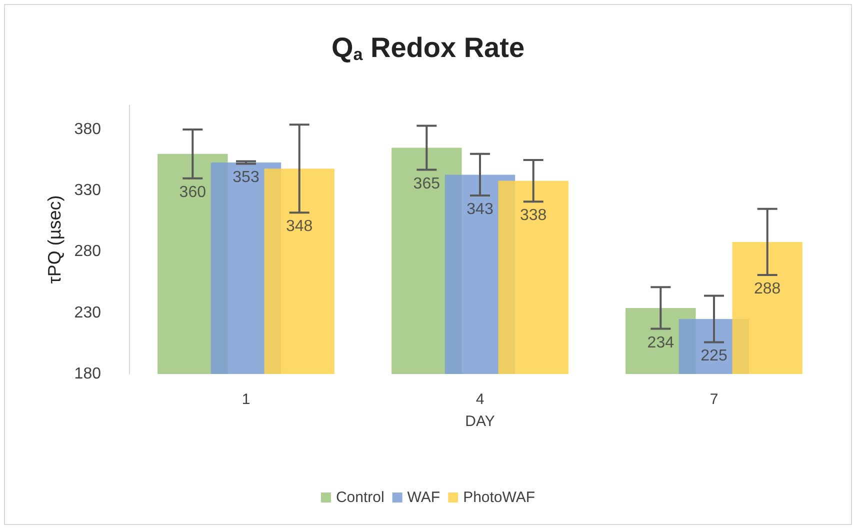 The image size is (858, 531). I want to click on y-tick-label: 230, so click(88, 313).